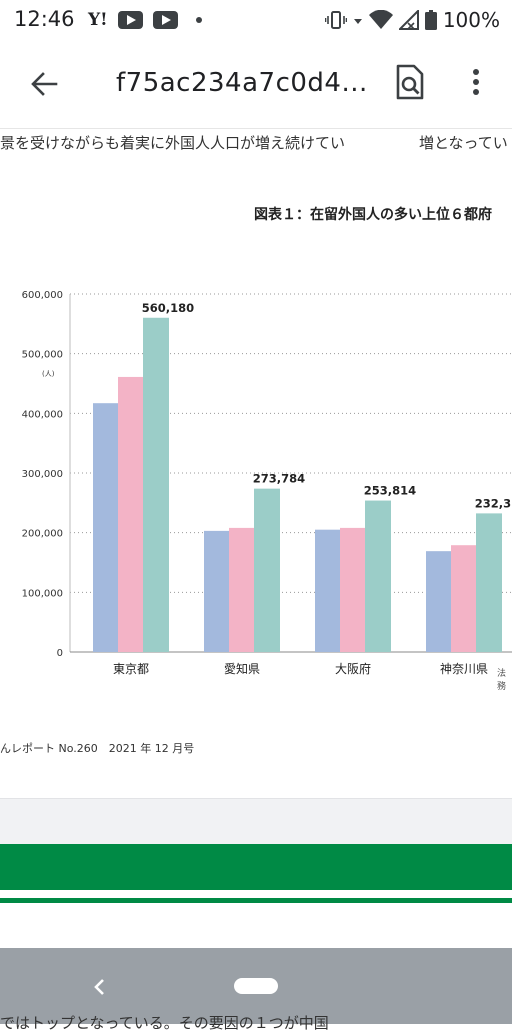 Image resolution: width=512 pixels, height=1033 pixels. I want to click on body-text: 増となってい, so click(463, 143).